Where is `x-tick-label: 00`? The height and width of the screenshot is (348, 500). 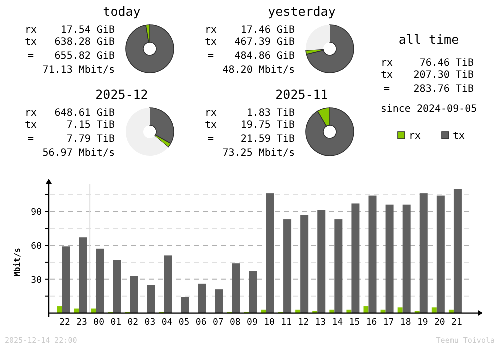 x-tick-label: 00 is located at coordinates (99, 323).